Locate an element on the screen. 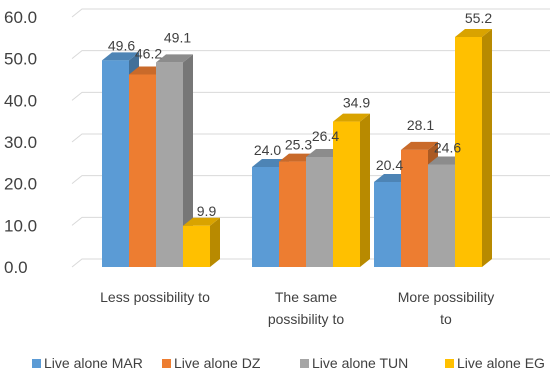  data-label: 34.9 is located at coordinates (356, 103).